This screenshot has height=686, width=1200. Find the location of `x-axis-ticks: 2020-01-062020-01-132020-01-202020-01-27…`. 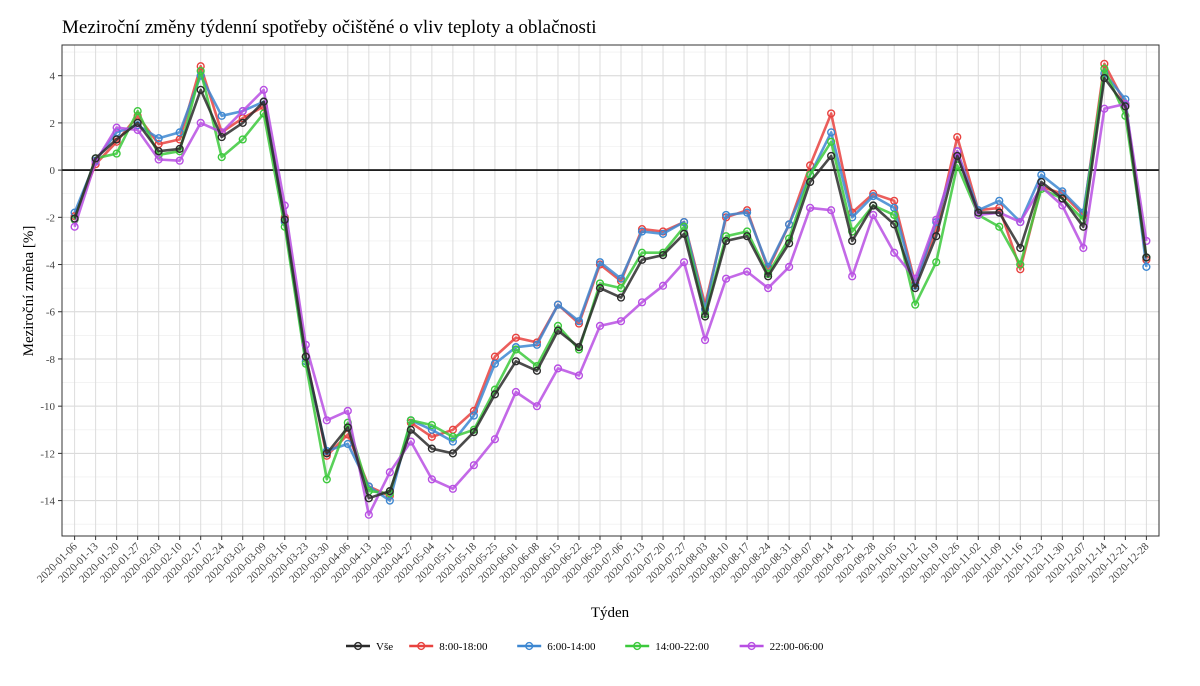

x-axis-ticks: 2020-01-062020-01-132020-01-202020-01-27… is located at coordinates (593, 560).